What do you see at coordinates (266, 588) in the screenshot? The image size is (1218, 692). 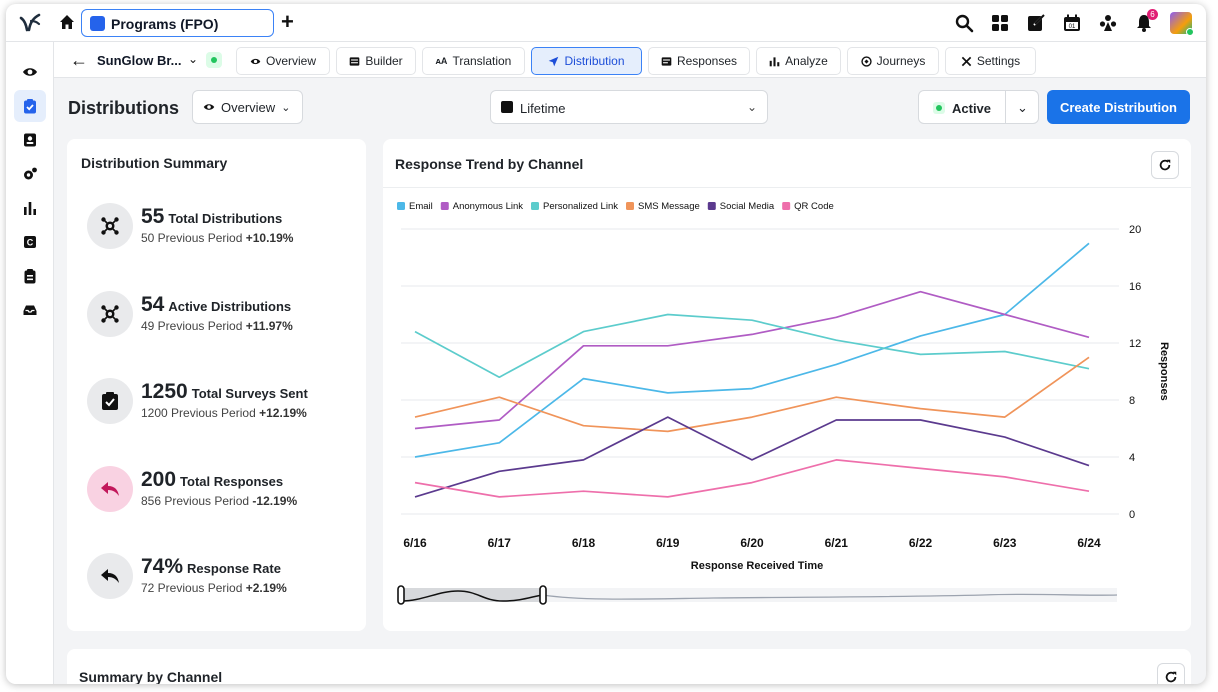 I see `stat-change: +2.19%` at bounding box center [266, 588].